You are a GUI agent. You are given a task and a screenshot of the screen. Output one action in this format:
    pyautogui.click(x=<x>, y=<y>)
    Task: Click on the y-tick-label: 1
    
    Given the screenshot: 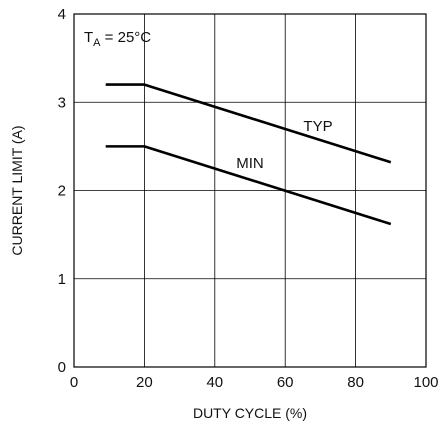 What is the action you would take?
    pyautogui.click(x=62, y=279)
    